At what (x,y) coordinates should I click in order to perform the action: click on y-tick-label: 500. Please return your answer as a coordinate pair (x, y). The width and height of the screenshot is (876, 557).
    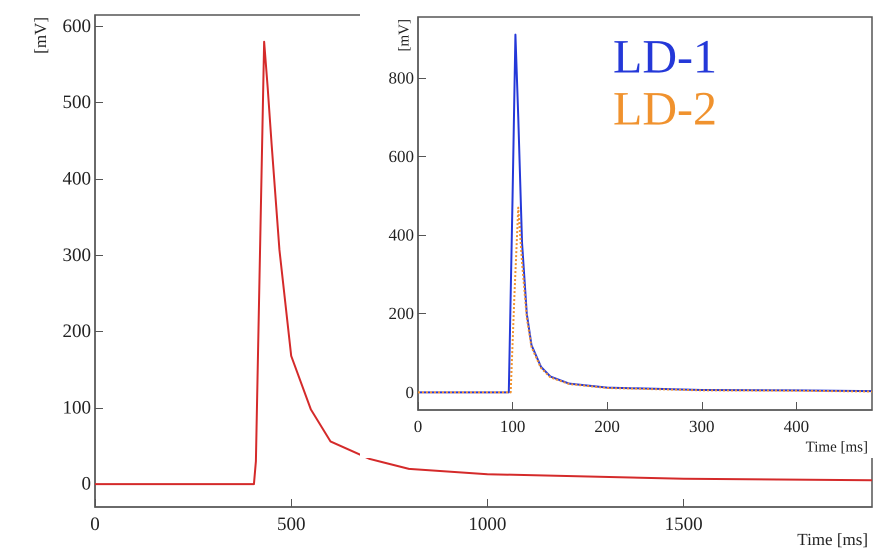
    Looking at the image, I should click on (76, 103).